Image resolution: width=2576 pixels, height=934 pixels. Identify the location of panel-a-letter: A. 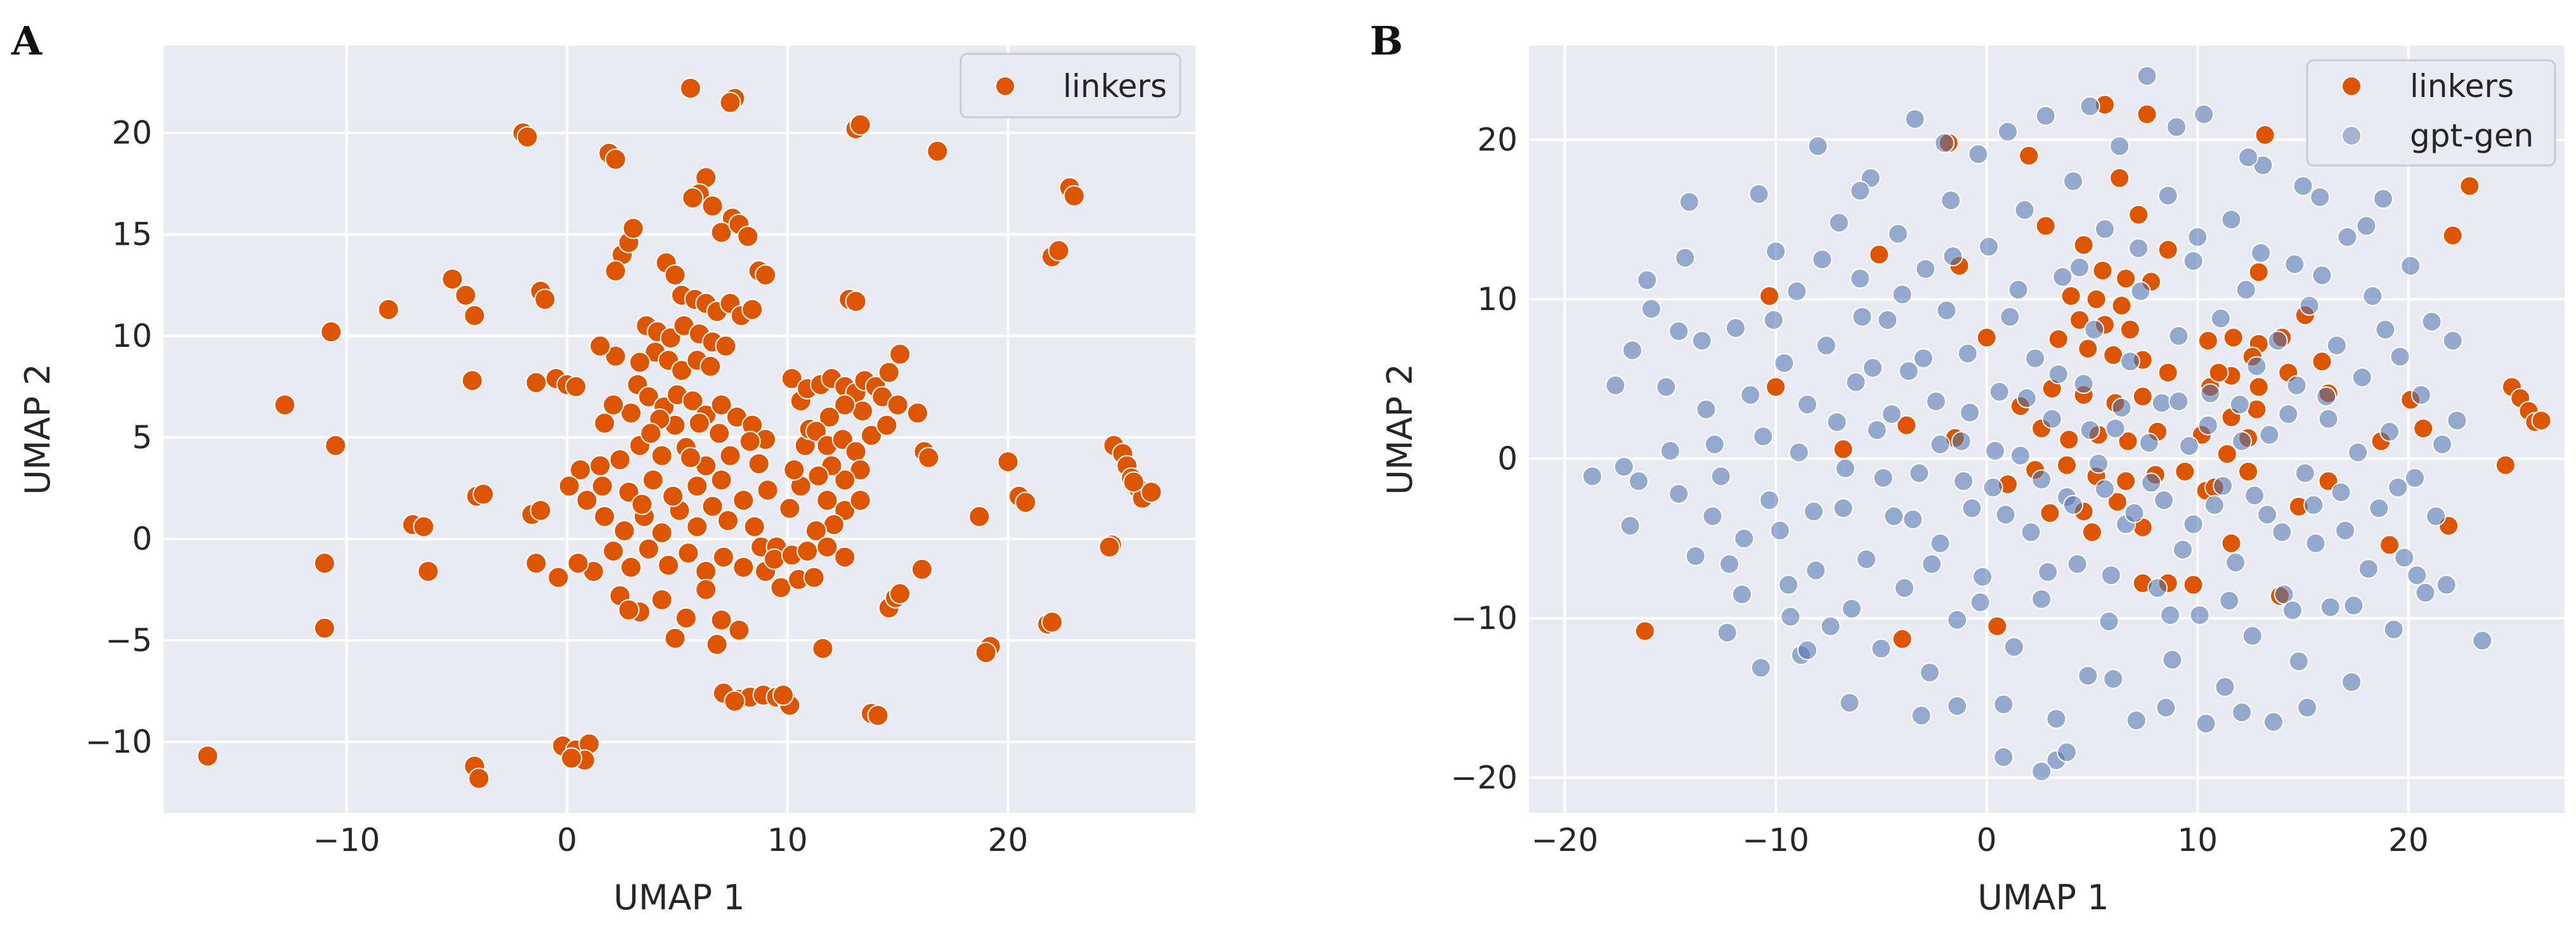
(27, 41).